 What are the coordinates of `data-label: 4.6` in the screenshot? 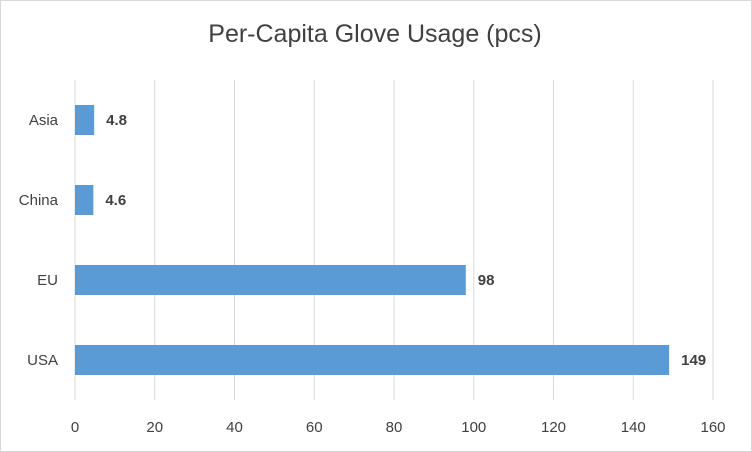 It's located at (115, 200).